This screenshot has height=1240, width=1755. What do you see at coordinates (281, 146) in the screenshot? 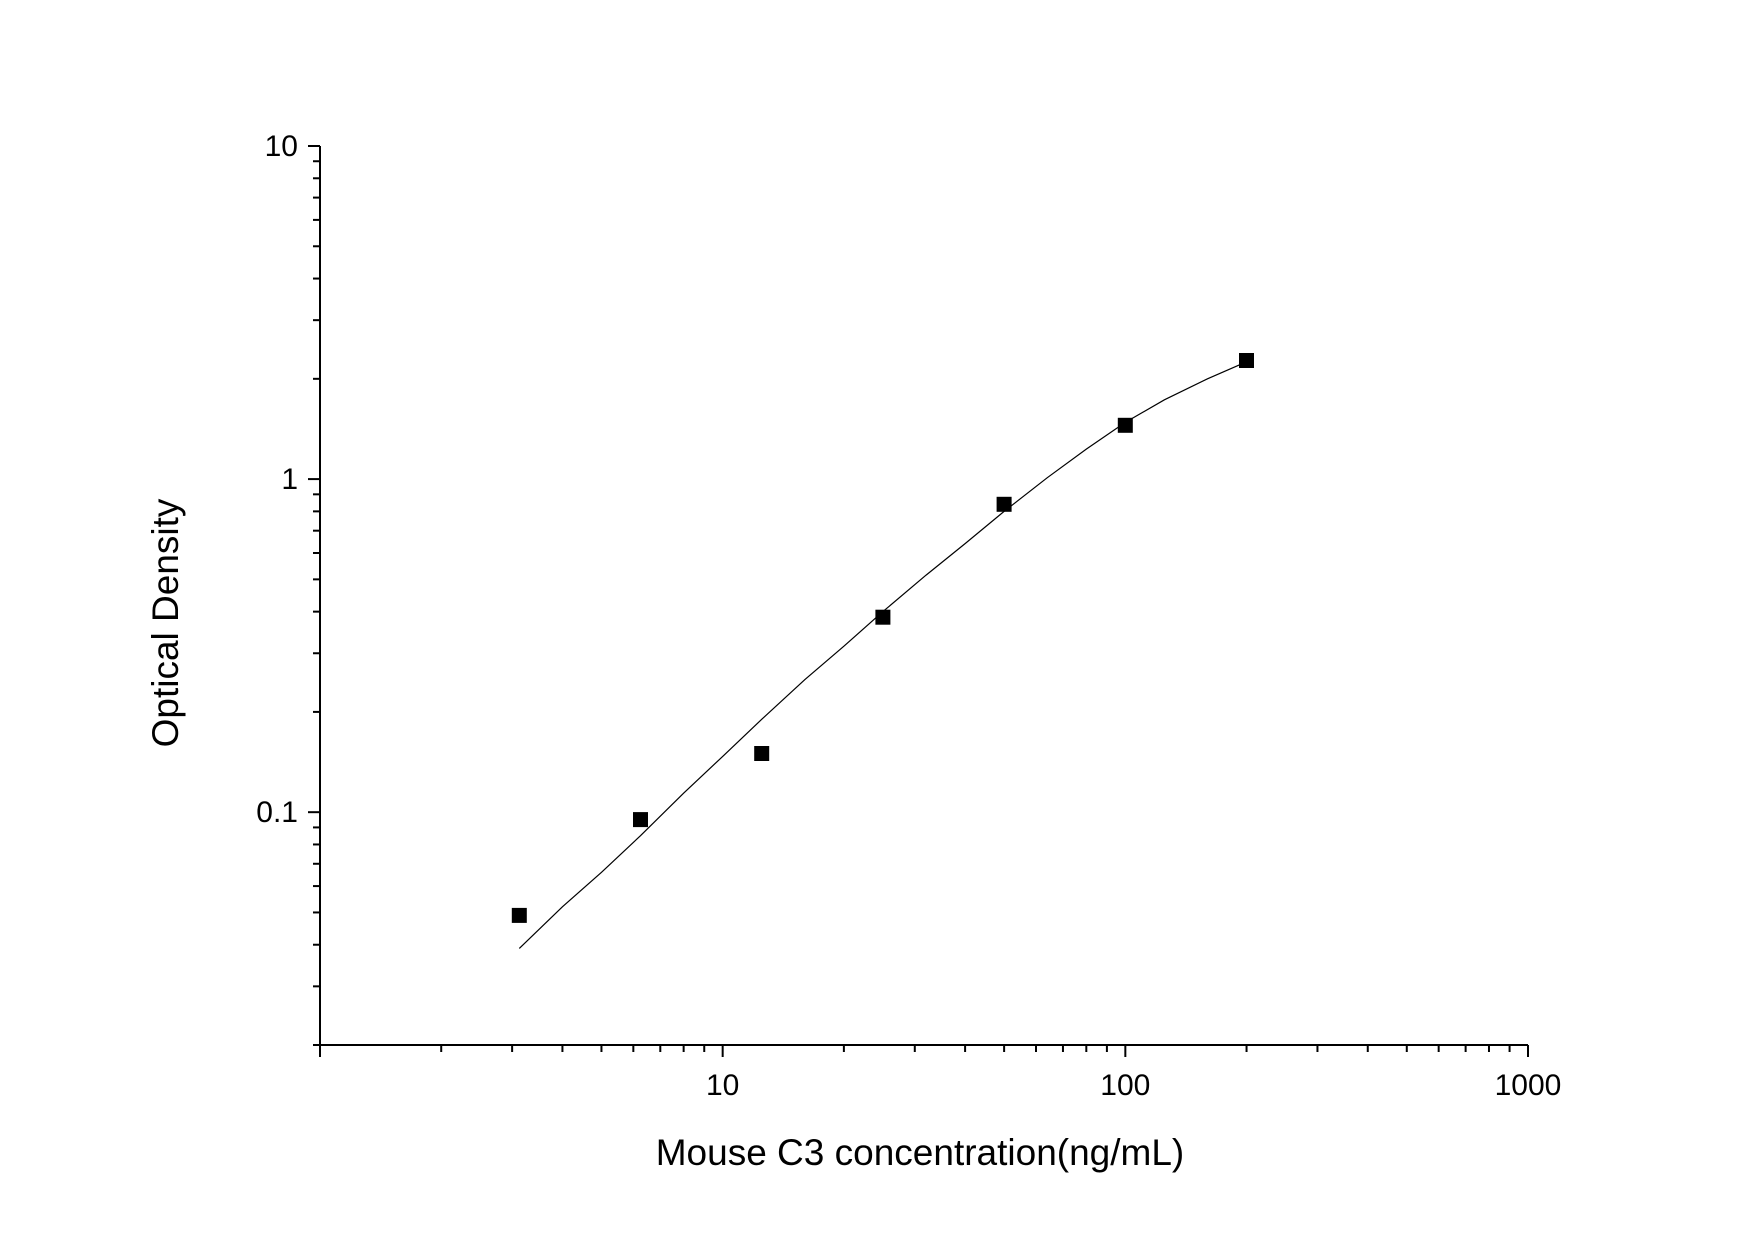
I see `y-tick-label: 10` at bounding box center [281, 146].